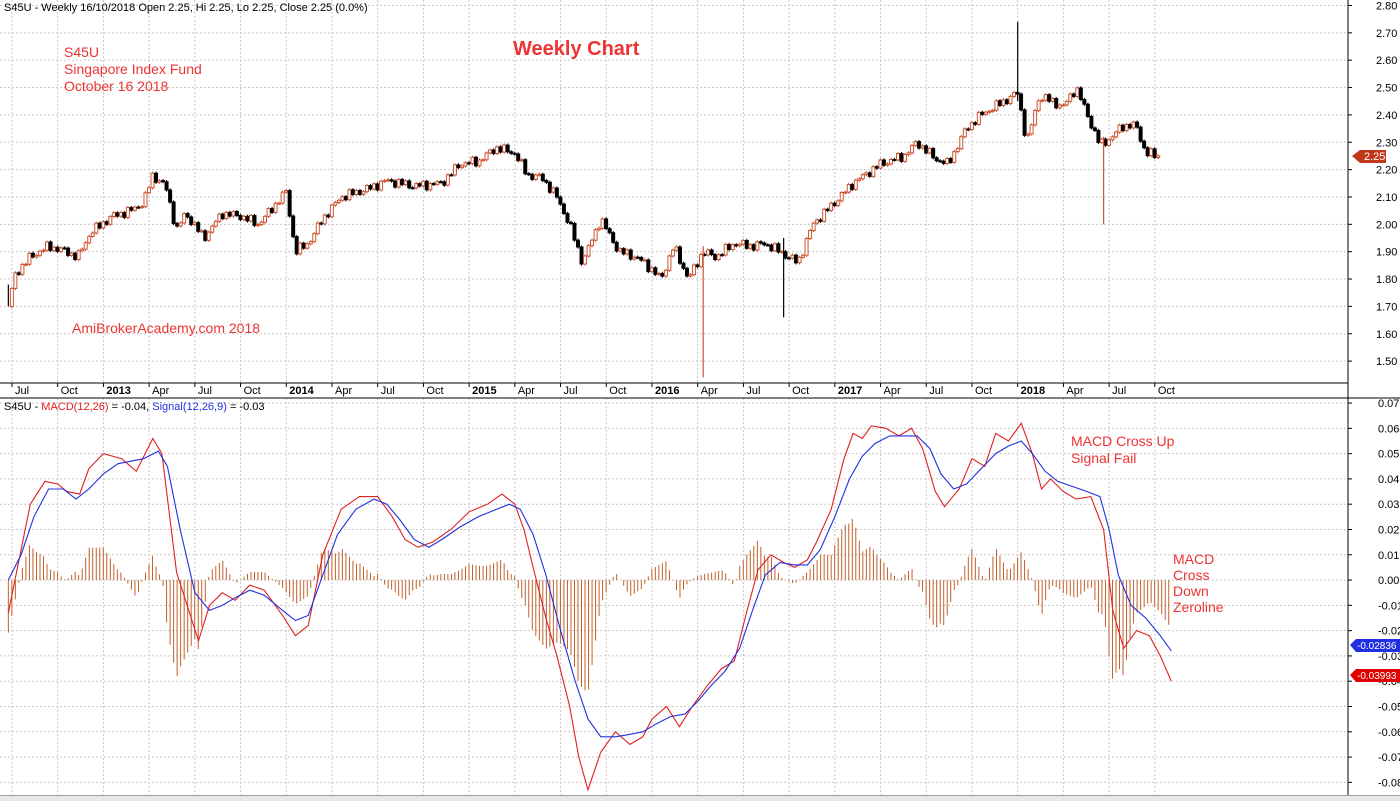 The image size is (1400, 801). Describe the element at coordinates (1033, 391) in the screenshot. I see `x-tick-label: 2018` at that location.